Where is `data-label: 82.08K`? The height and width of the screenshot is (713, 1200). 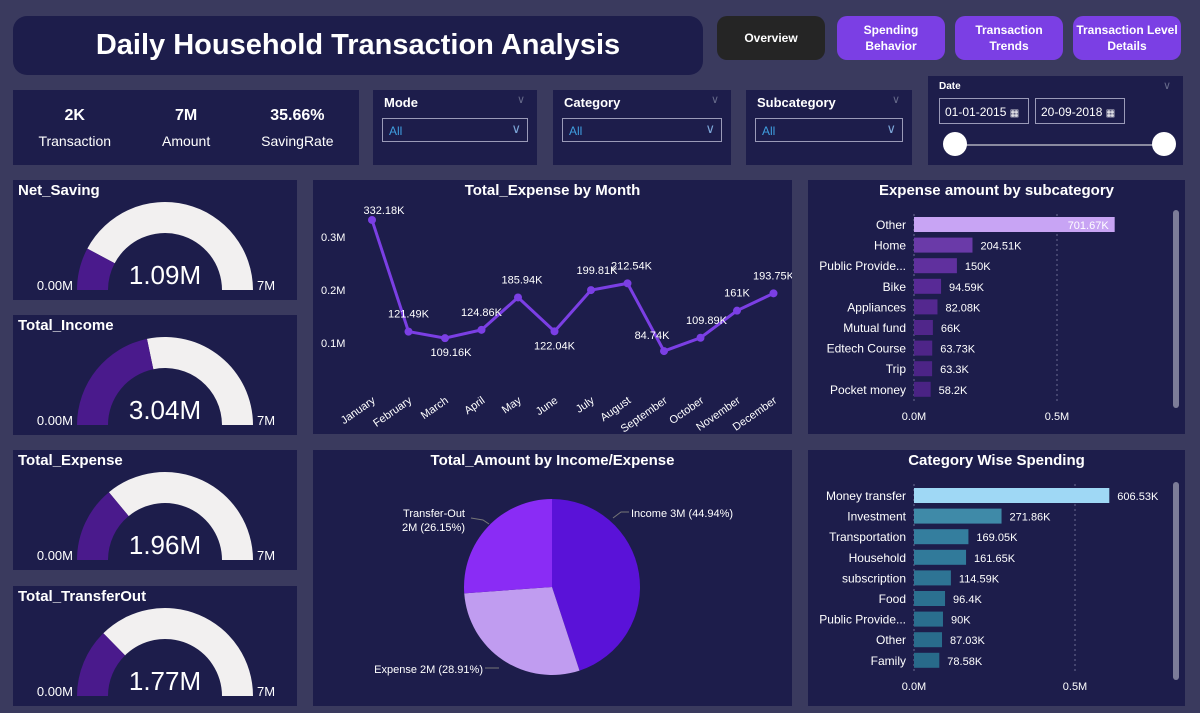
data-label: 82.08K is located at coordinates (963, 308).